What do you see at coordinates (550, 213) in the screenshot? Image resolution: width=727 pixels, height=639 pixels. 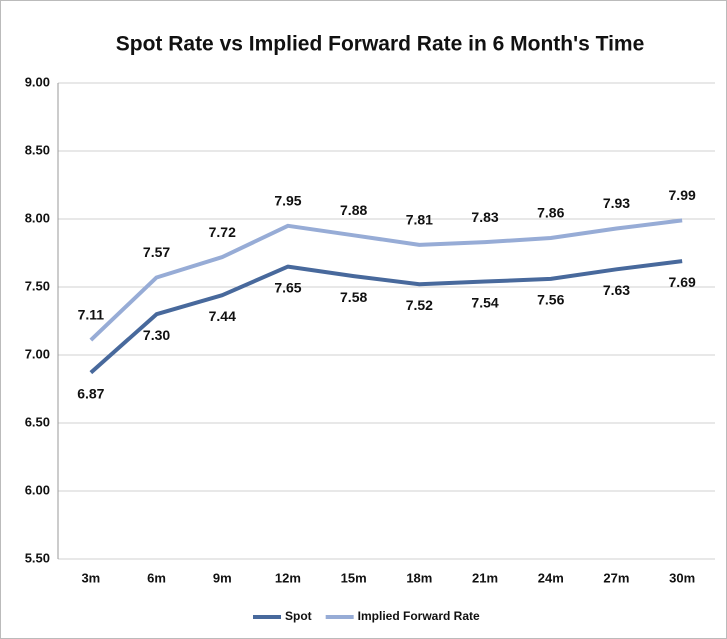 I see `data-label: 7.86` at bounding box center [550, 213].